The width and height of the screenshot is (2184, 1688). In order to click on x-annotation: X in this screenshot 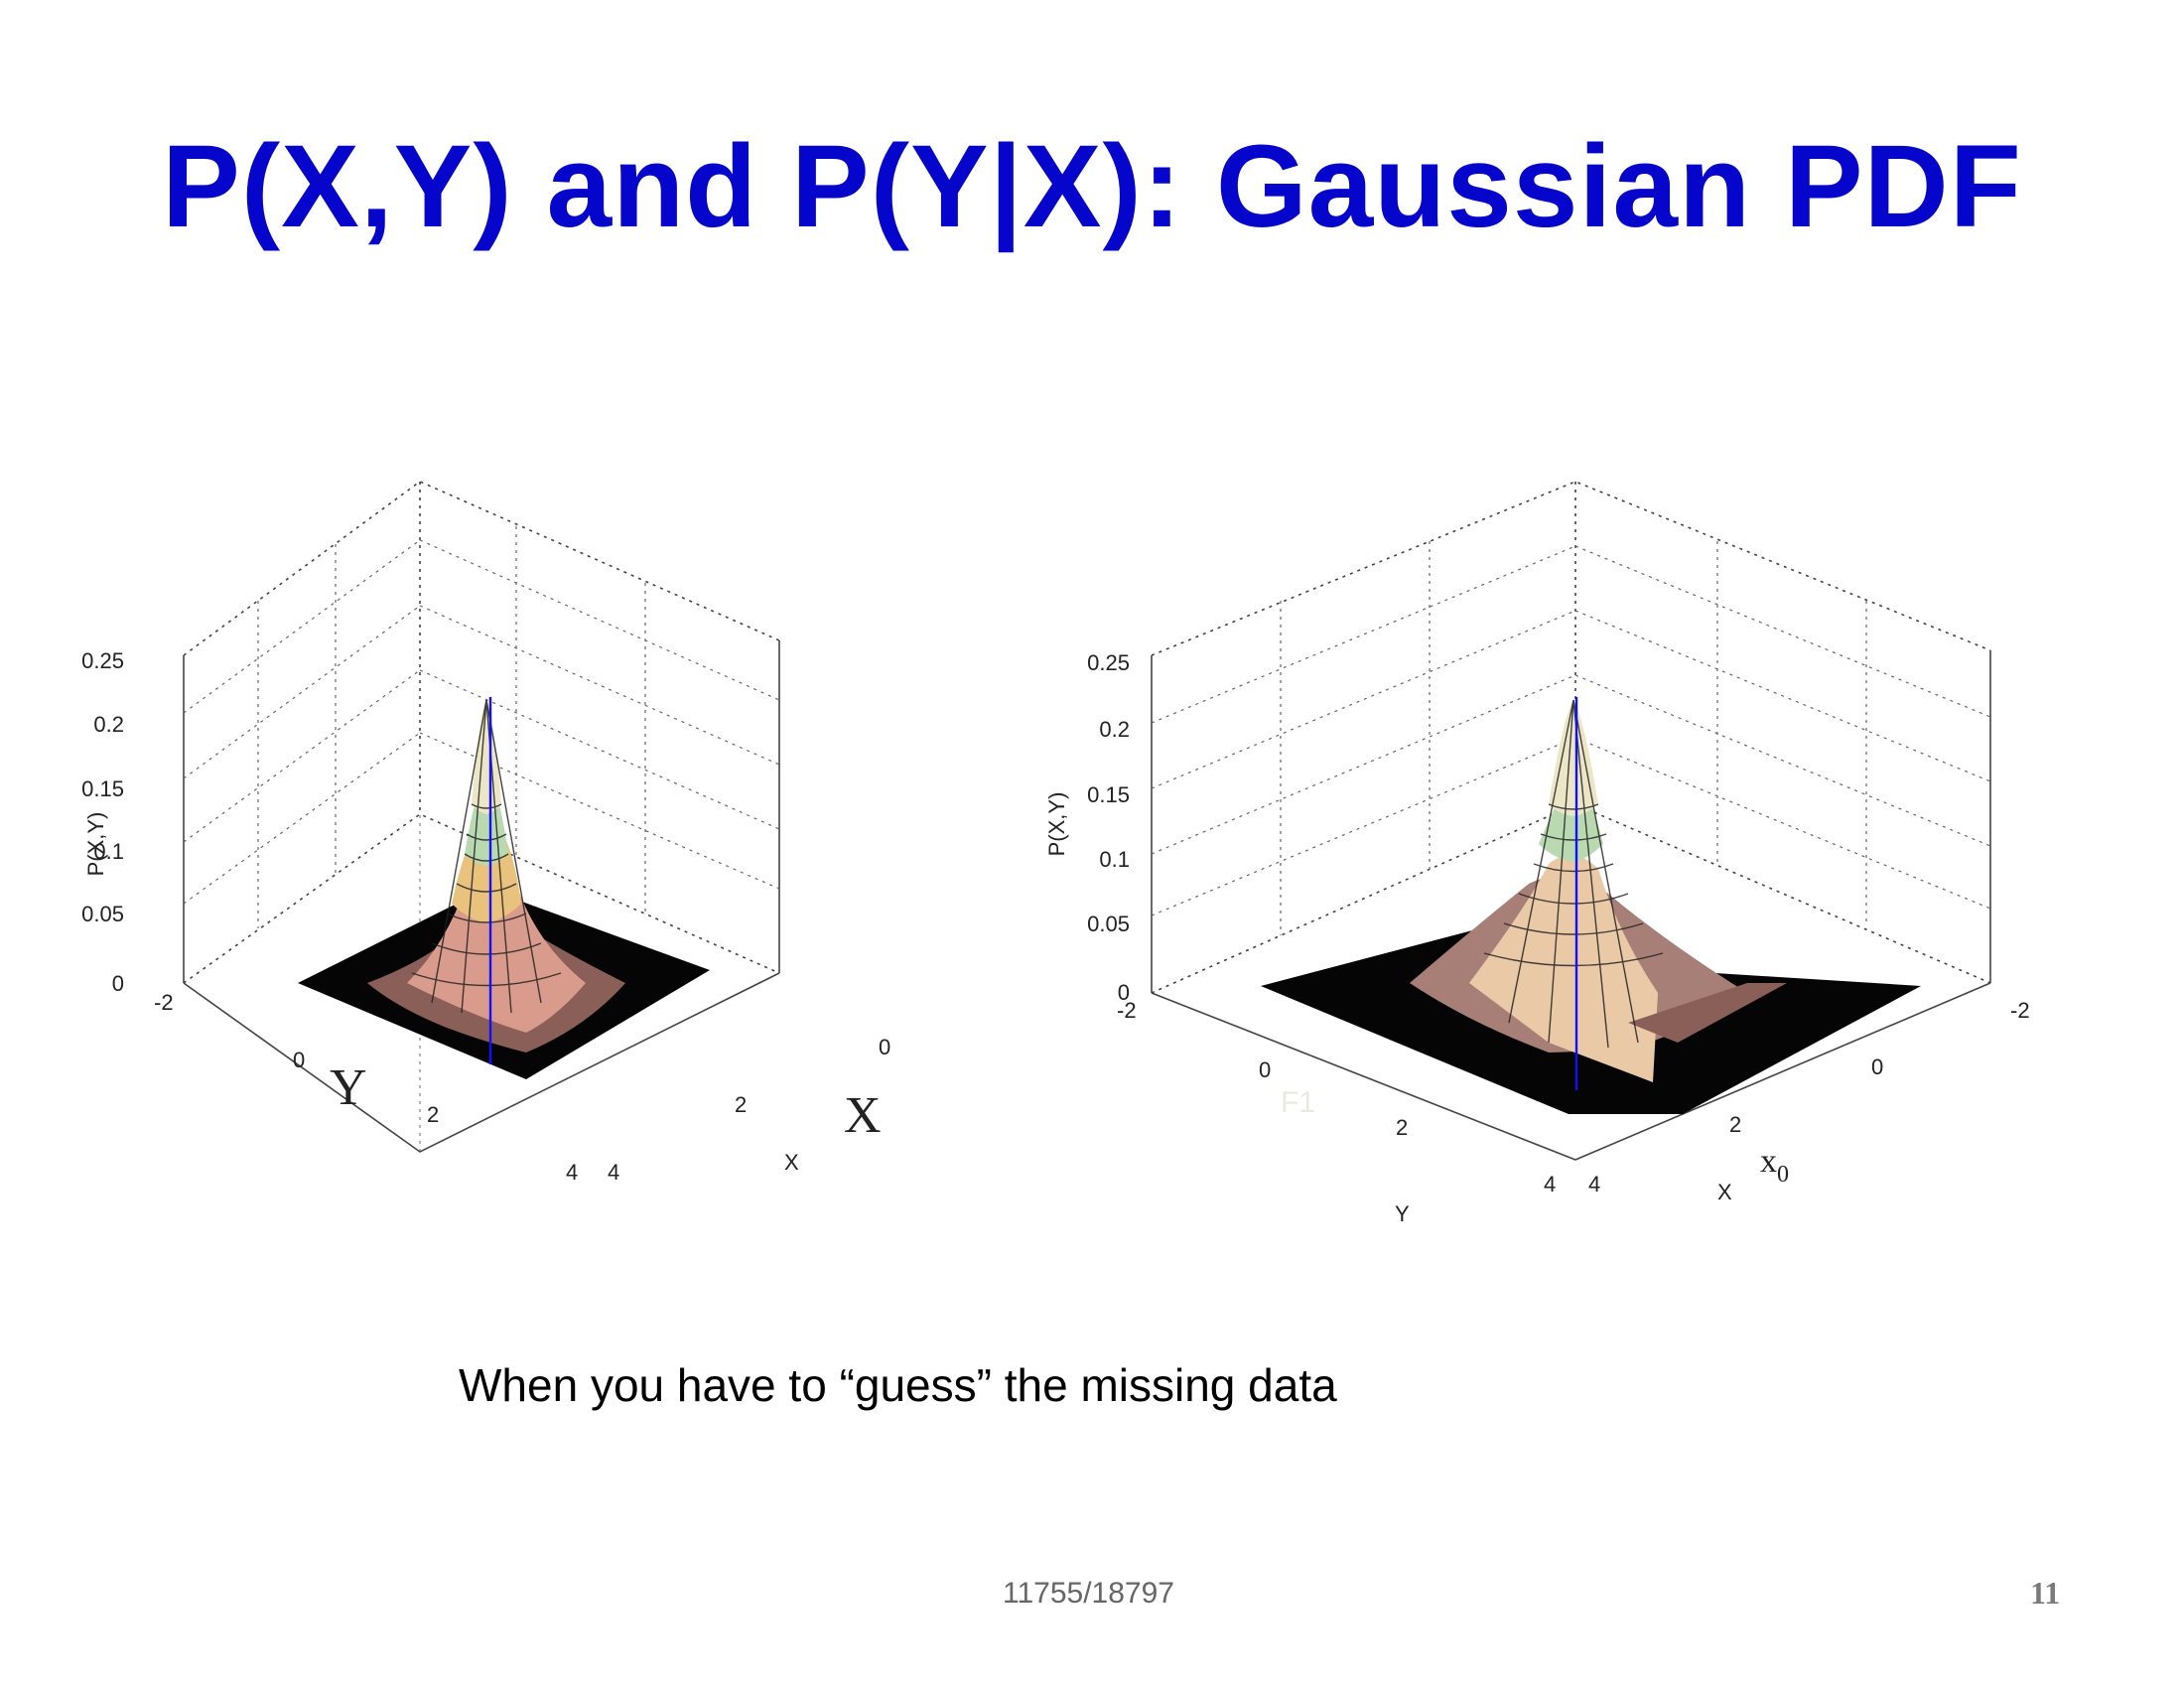, I will do `click(863, 1115)`.